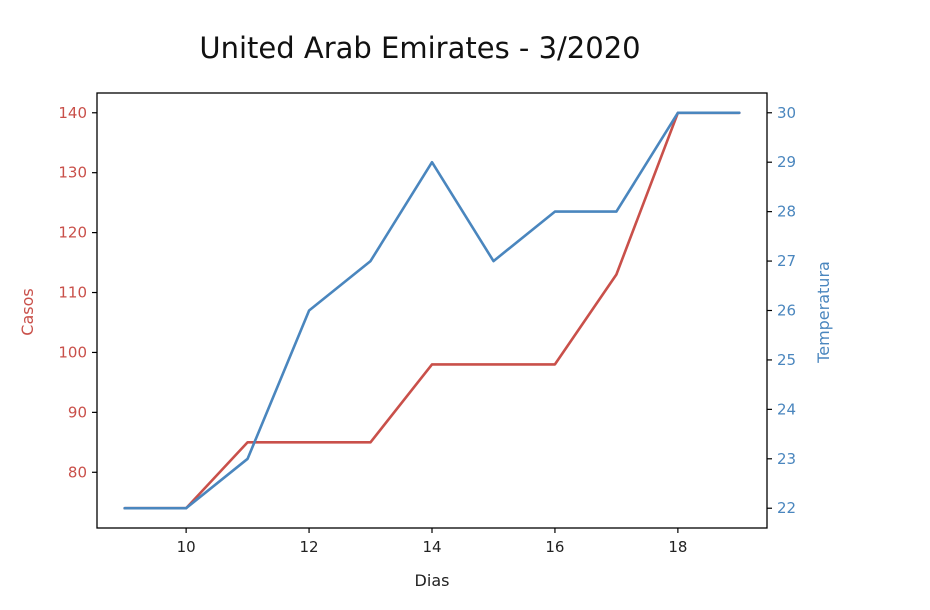  What do you see at coordinates (786, 212) in the screenshot?
I see `y-tick-right-label: 28` at bounding box center [786, 212].